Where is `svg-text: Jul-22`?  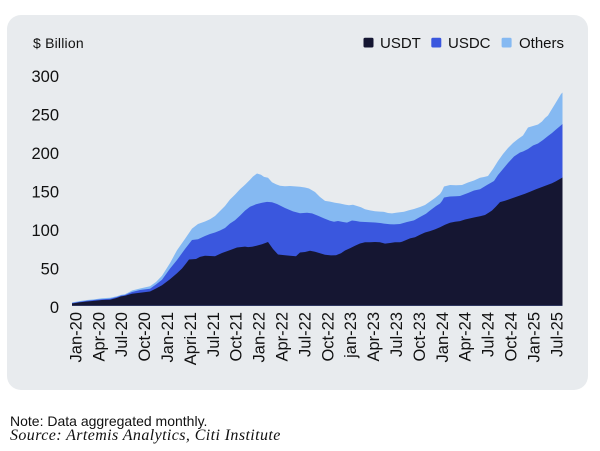
svg-text: Jul-22 is located at coordinates (305, 334).